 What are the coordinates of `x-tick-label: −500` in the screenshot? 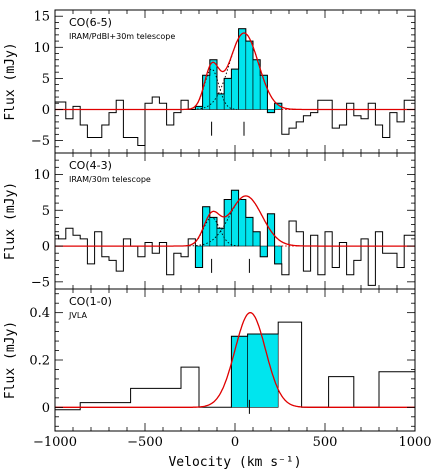 It's located at (145, 442).